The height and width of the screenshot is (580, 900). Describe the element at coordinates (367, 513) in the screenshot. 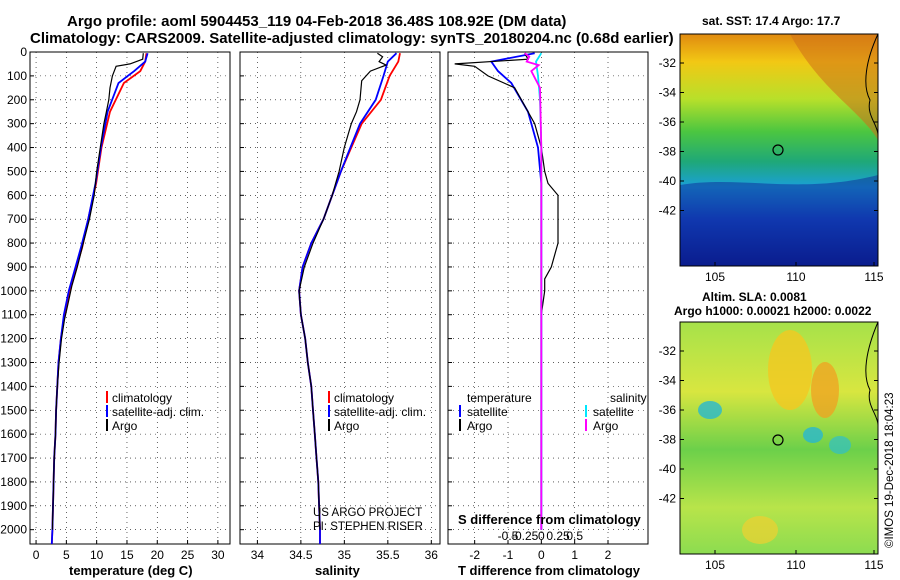

I see `sal-note-project: US ARGO PROJECT` at that location.